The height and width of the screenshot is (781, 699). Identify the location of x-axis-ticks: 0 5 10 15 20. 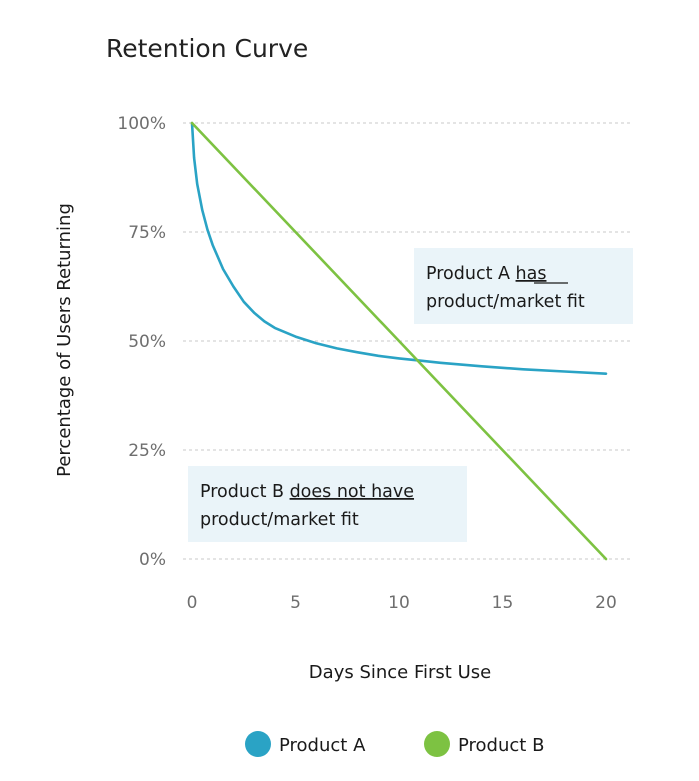
(402, 603).